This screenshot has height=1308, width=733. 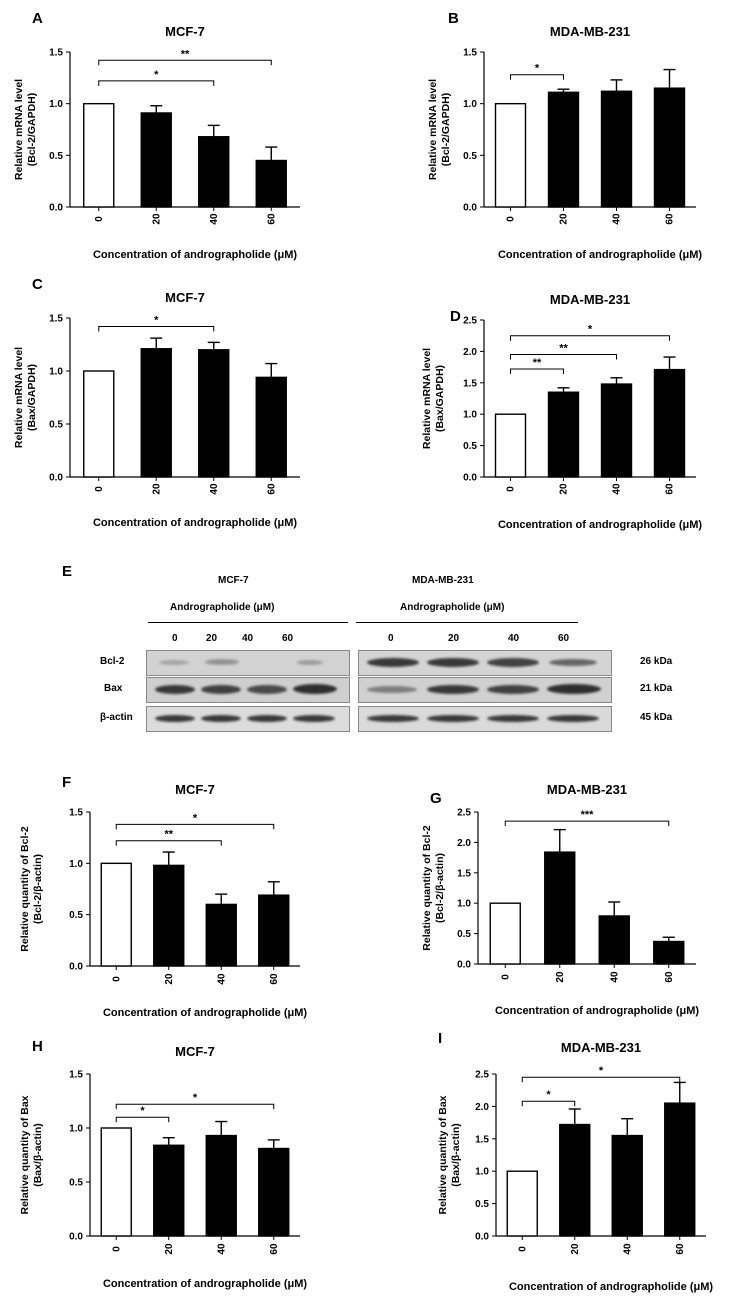 What do you see at coordinates (656, 717) in the screenshot?
I see `kda-label: 45 kDa` at bounding box center [656, 717].